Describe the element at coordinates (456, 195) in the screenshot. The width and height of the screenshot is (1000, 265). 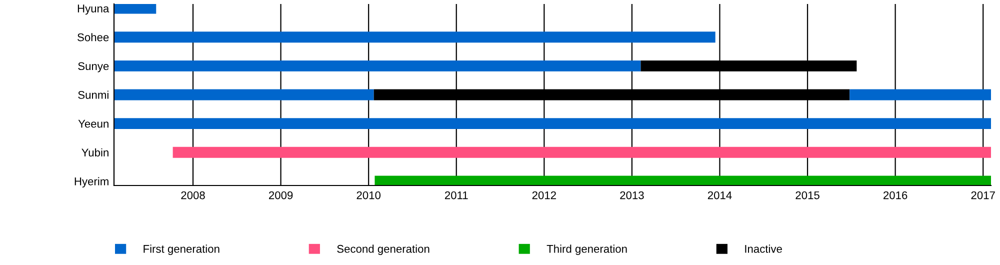
I see `x-tick-label: 2011` at that location.